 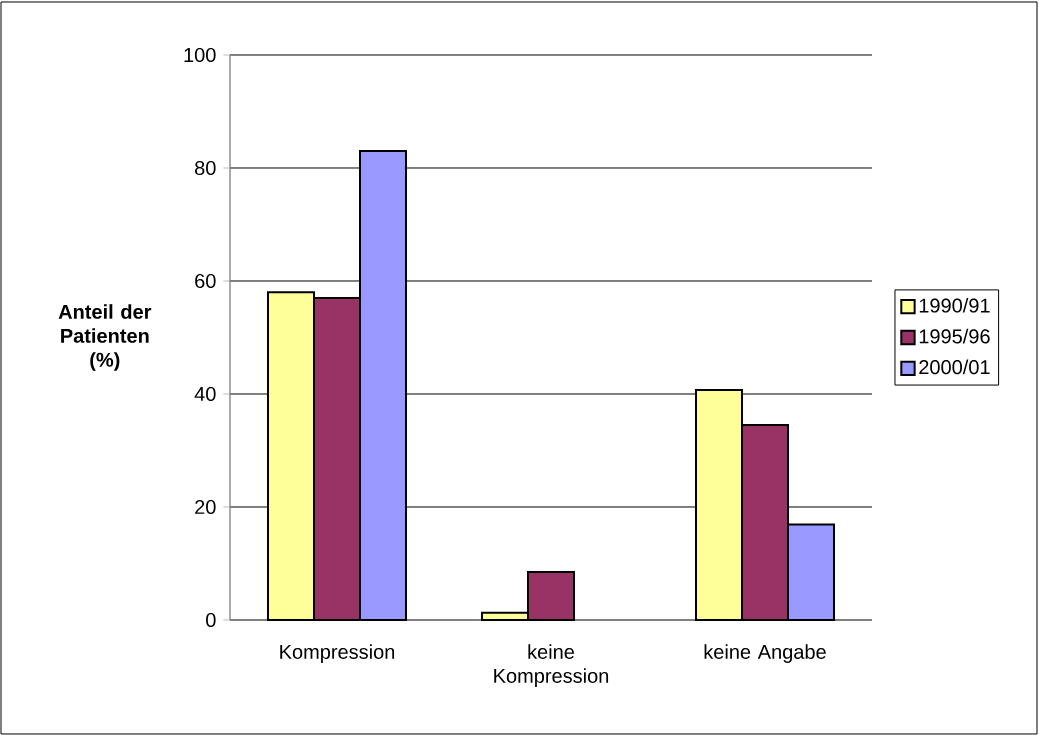 I want to click on y-tick-label: 60, so click(x=205, y=281).